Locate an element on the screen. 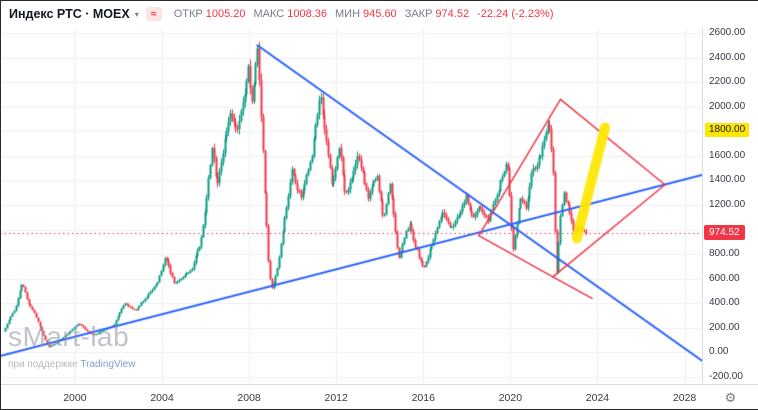 The height and width of the screenshot is (410, 758). change-value: -22.24 (-2.23%) is located at coordinates (515, 14).